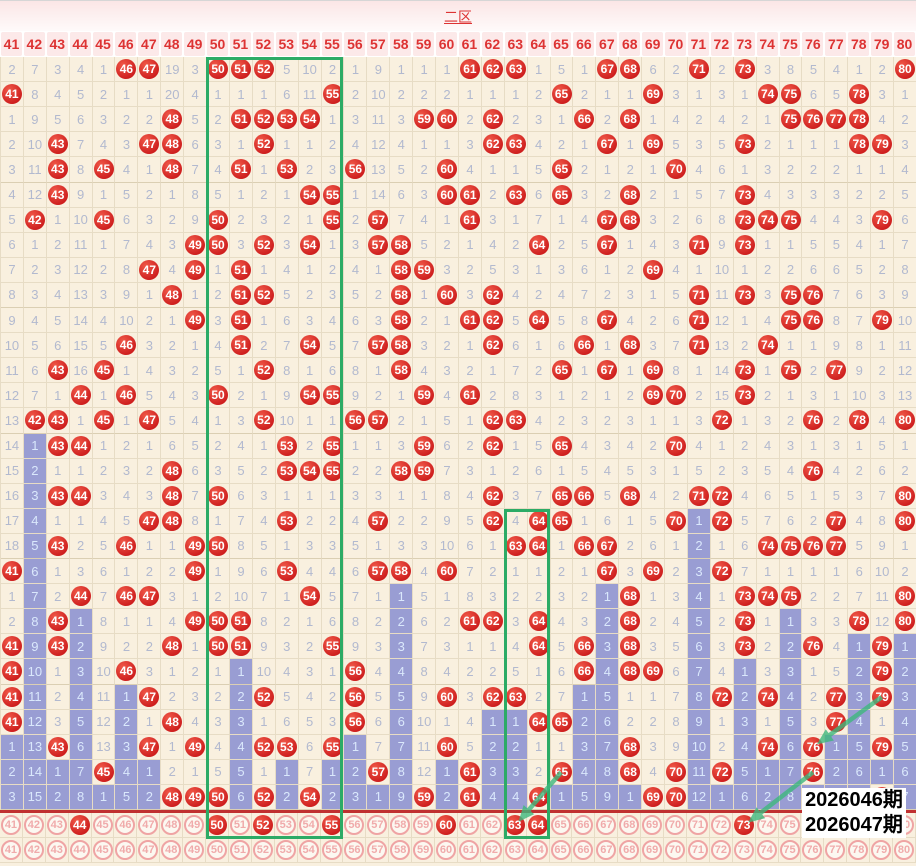 This screenshot has height=866, width=916. Describe the element at coordinates (12, 471) in the screenshot. I see `miss-count-cell: 15` at that location.